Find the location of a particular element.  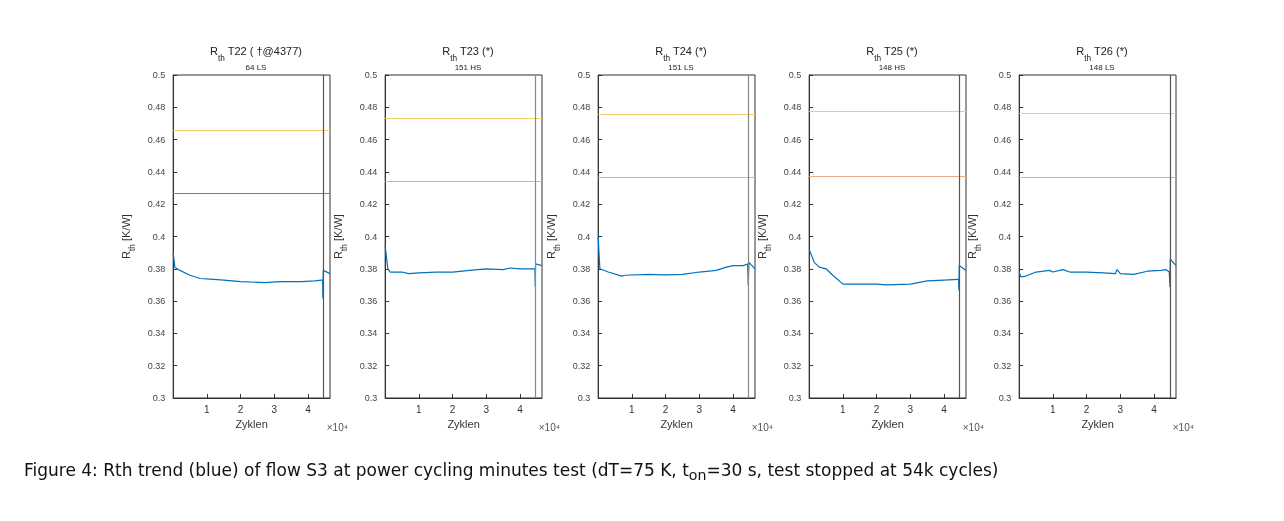

chart-subtitle: 148 LS is located at coordinates (1102, 68).